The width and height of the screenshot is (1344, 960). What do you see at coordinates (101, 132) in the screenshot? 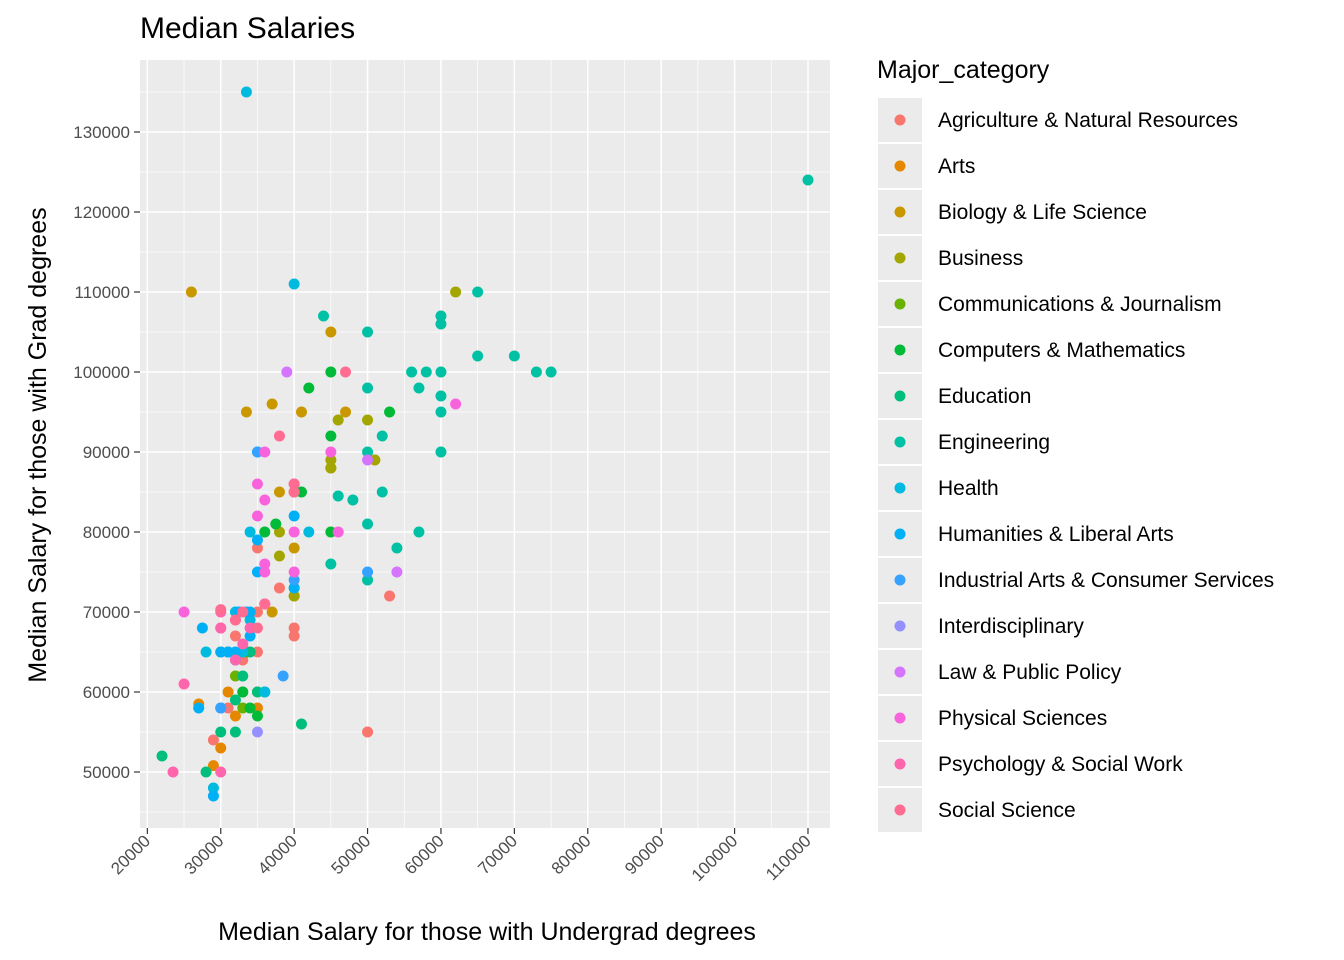
I see `y-tick-label: 130000` at bounding box center [101, 132].